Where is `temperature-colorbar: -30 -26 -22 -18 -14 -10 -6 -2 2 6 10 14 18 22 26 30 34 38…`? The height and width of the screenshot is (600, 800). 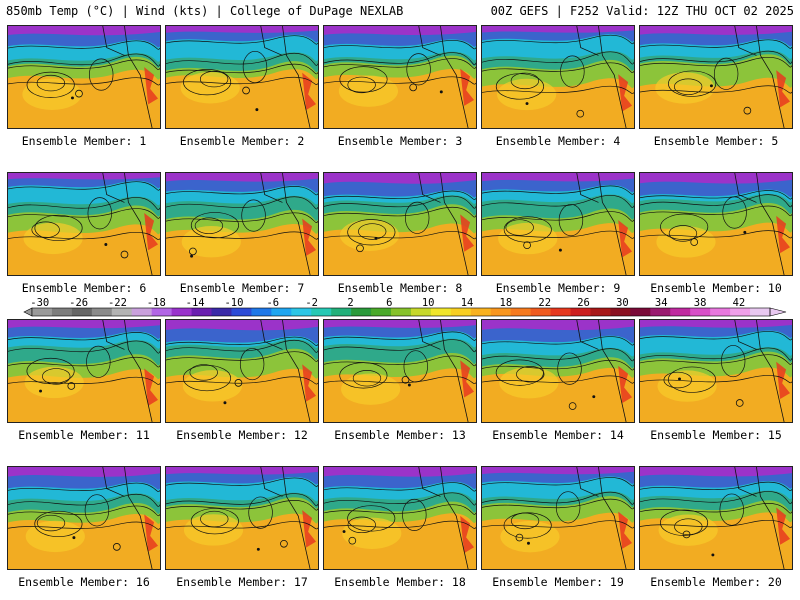
temperature-colorbar: -30 -26 -22 -18 -14 -10 -6 -2 2 6 10 14 18 22 26 30 34 38… is located at coordinates (405, 307).